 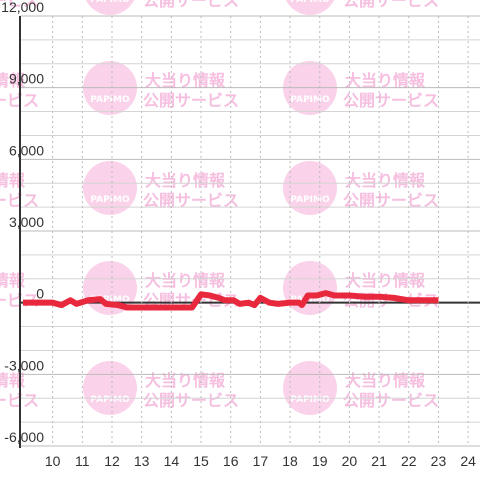 I want to click on x-tick-label: 21, so click(x=379, y=461).